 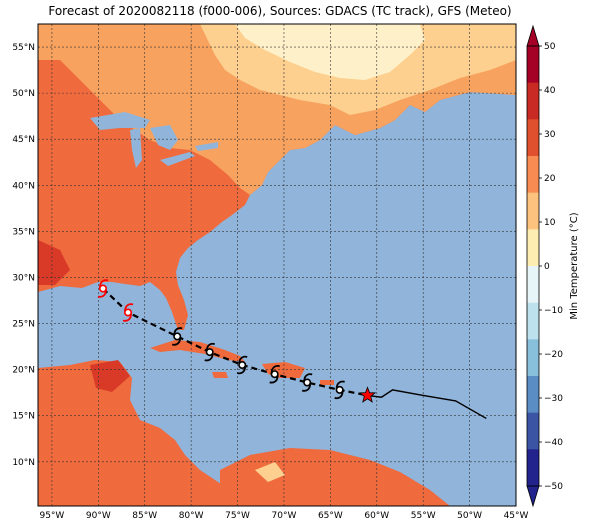 What do you see at coordinates (237, 516) in the screenshot?
I see `lon-tick-label: 75°W` at bounding box center [237, 516].